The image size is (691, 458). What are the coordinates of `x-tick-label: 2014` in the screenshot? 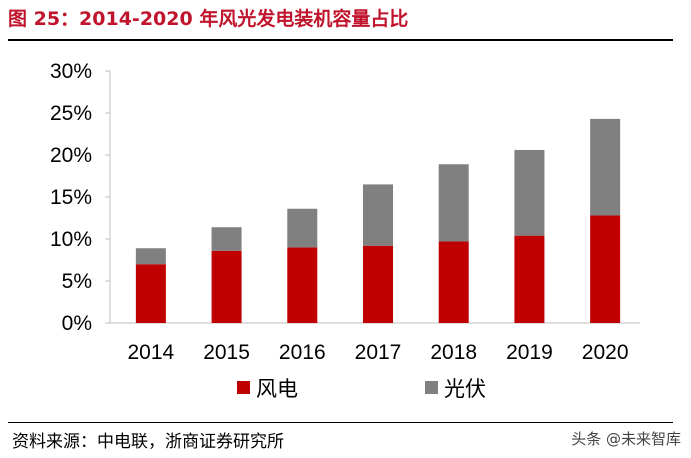 It's located at (150, 352).